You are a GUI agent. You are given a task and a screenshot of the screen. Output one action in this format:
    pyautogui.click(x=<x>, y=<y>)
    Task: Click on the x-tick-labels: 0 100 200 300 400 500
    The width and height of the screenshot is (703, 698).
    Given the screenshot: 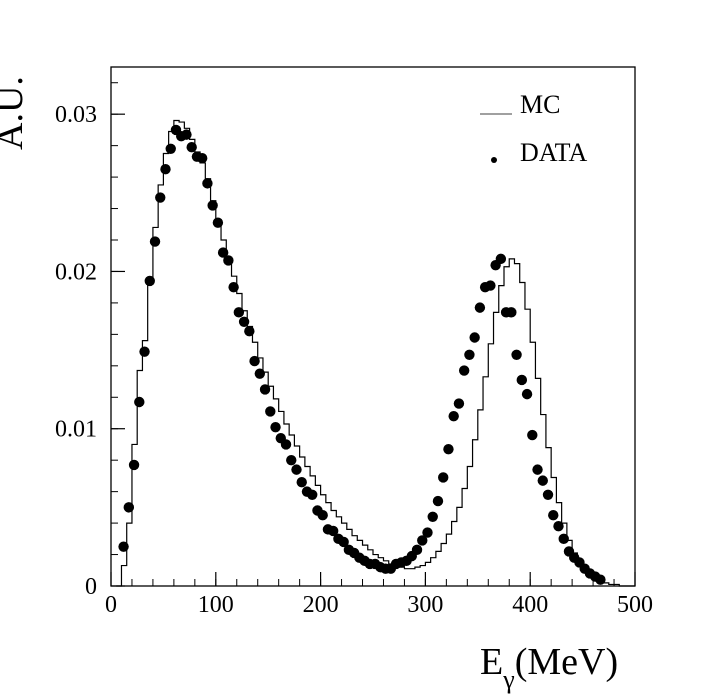 What is the action you would take?
    pyautogui.click(x=379, y=605)
    